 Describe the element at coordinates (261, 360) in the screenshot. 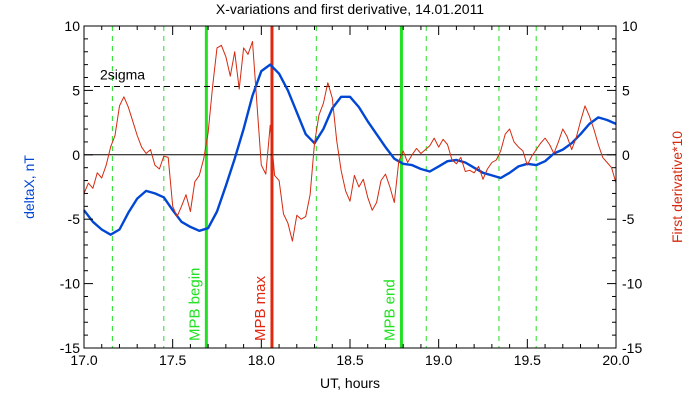

I see `x-tick-label-3: 18.0` at that location.